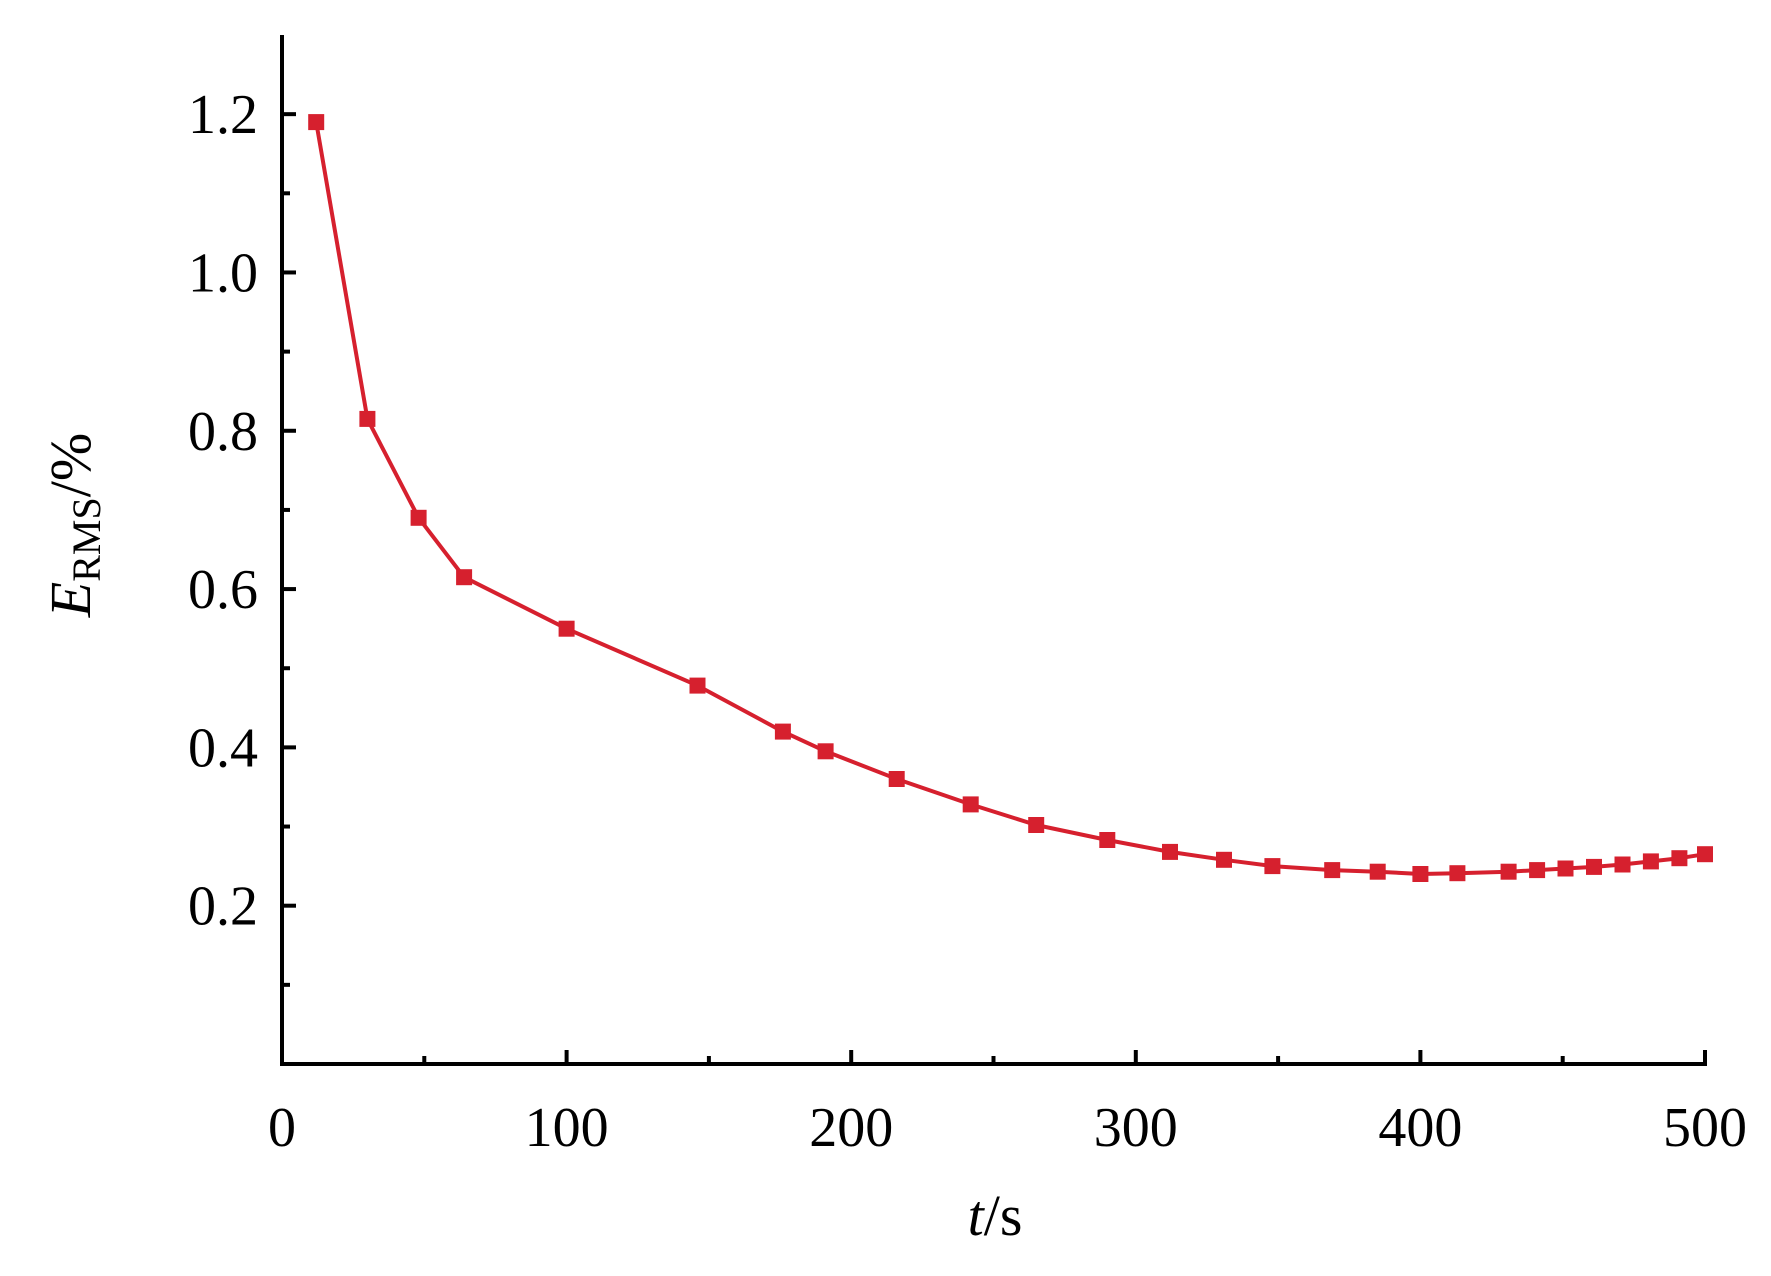 The width and height of the screenshot is (1771, 1276). Describe the element at coordinates (1136, 1128) in the screenshot. I see `x-tick-label: 300` at that location.